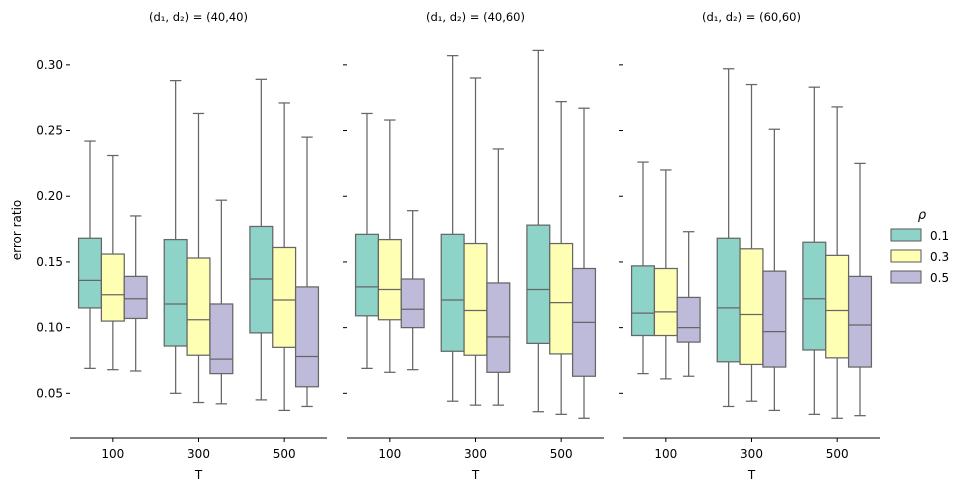 This screenshot has width=964, height=492. I want to click on y-tick-label: 0.20, so click(49, 196).